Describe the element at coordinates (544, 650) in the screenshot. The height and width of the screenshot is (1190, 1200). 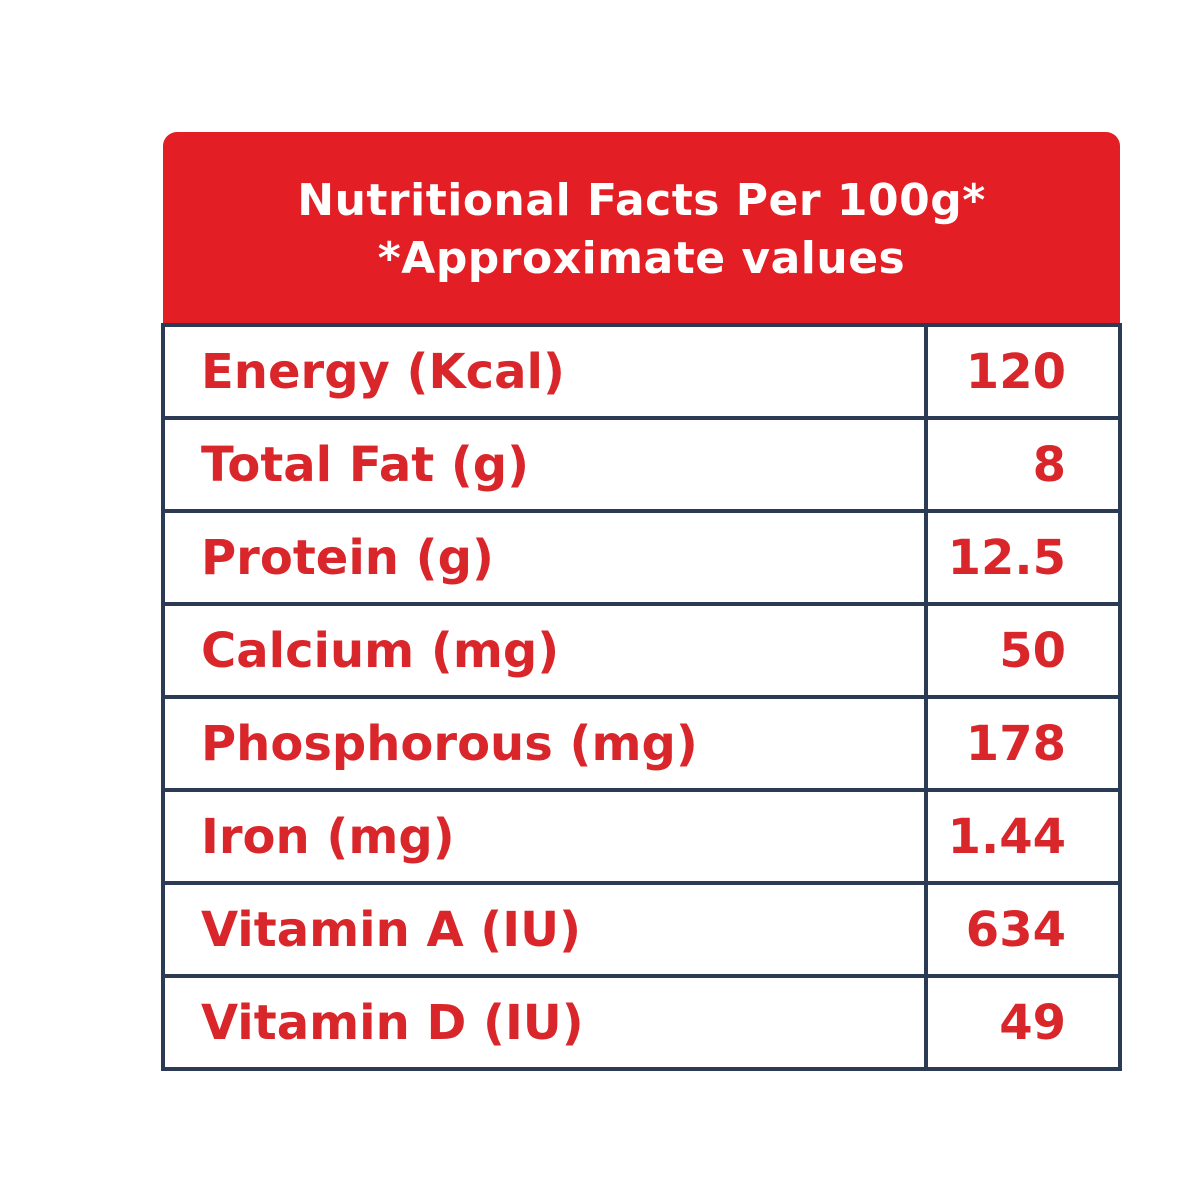
I see `nutrient-label: Calcium (mg)` at that location.